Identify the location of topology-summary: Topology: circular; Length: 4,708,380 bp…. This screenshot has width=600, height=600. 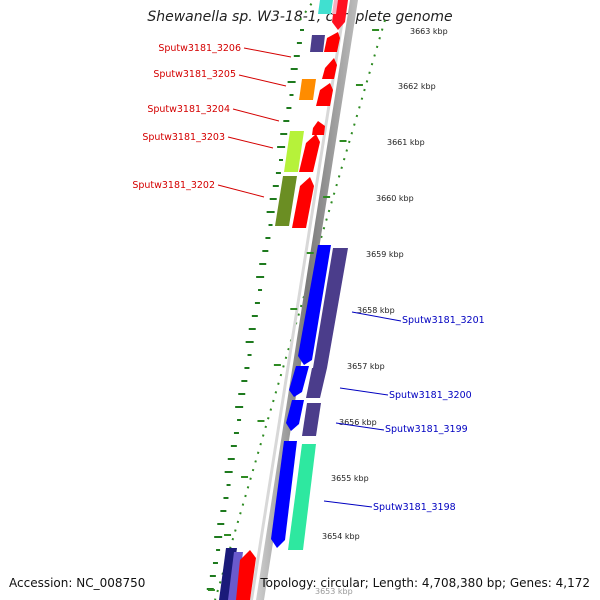
(425, 583).